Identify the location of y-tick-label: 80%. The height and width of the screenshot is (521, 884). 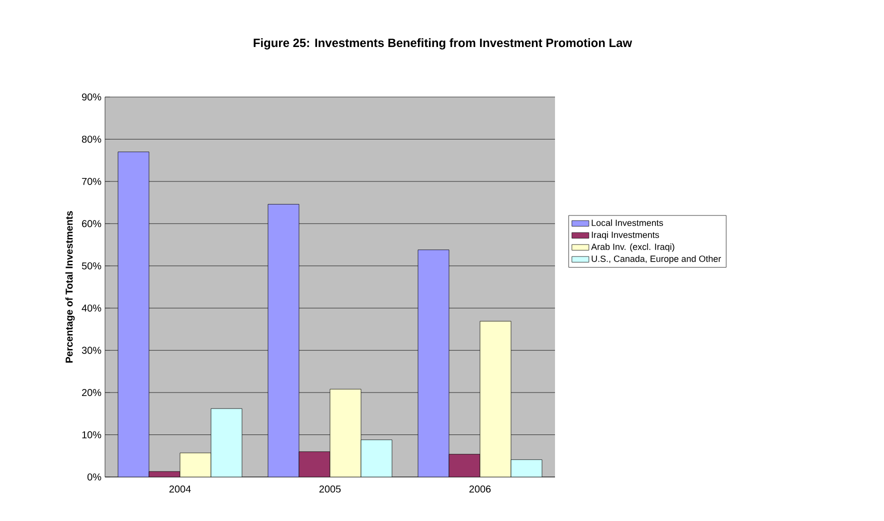
(92, 139).